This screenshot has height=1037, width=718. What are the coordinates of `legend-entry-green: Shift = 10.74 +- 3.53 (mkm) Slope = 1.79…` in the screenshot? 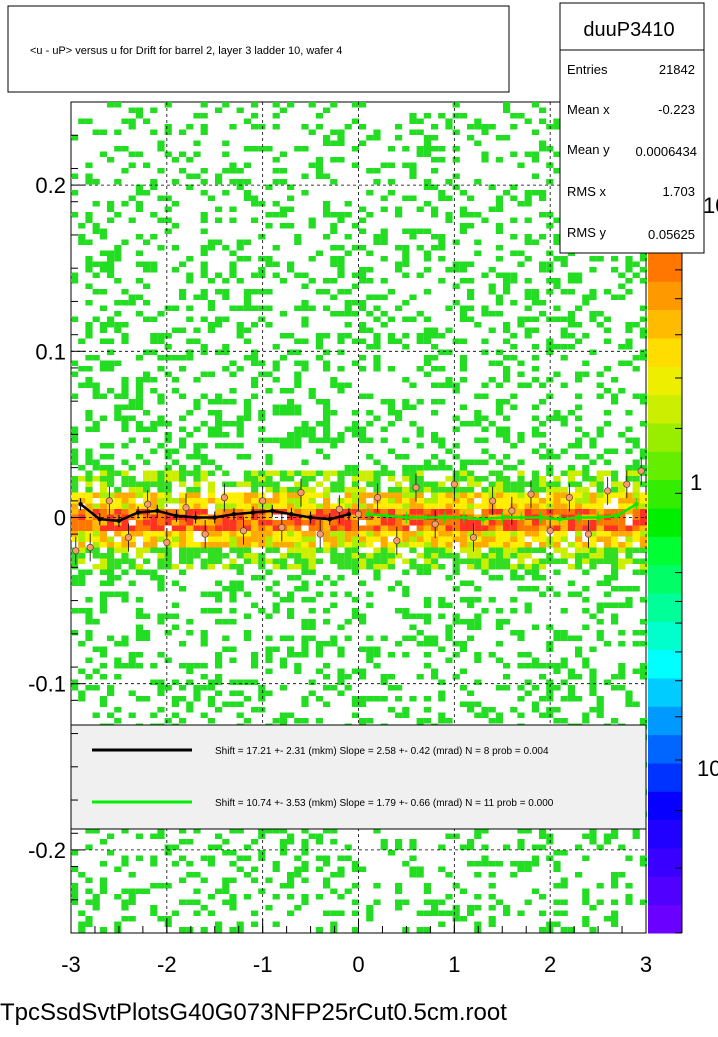 It's located at (384, 803).